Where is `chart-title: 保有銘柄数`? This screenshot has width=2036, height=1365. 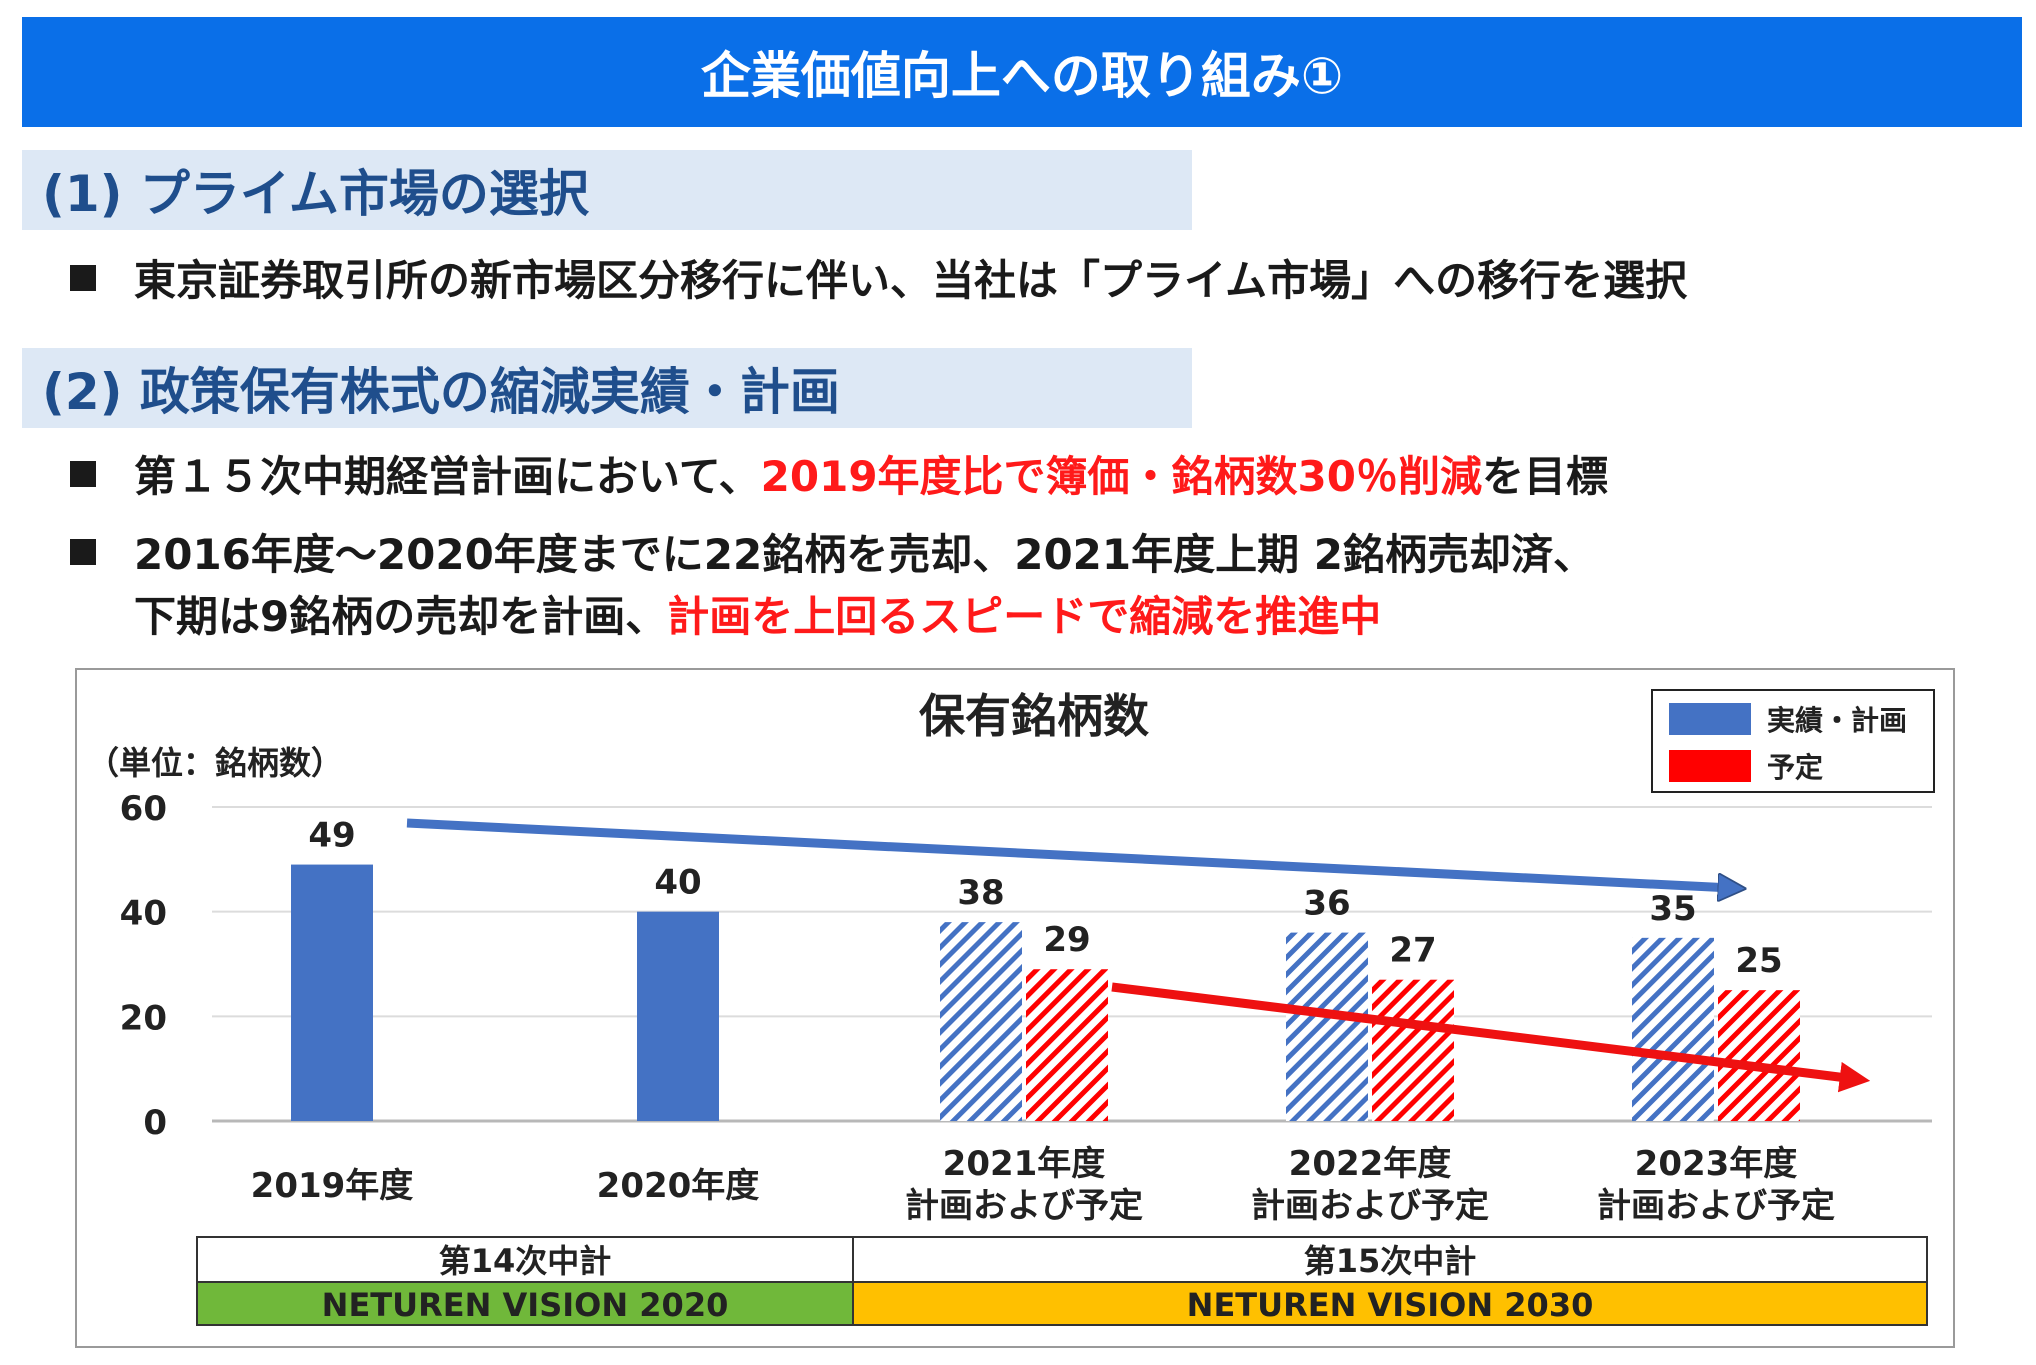 chart-title: 保有銘柄数 is located at coordinates (1034, 716).